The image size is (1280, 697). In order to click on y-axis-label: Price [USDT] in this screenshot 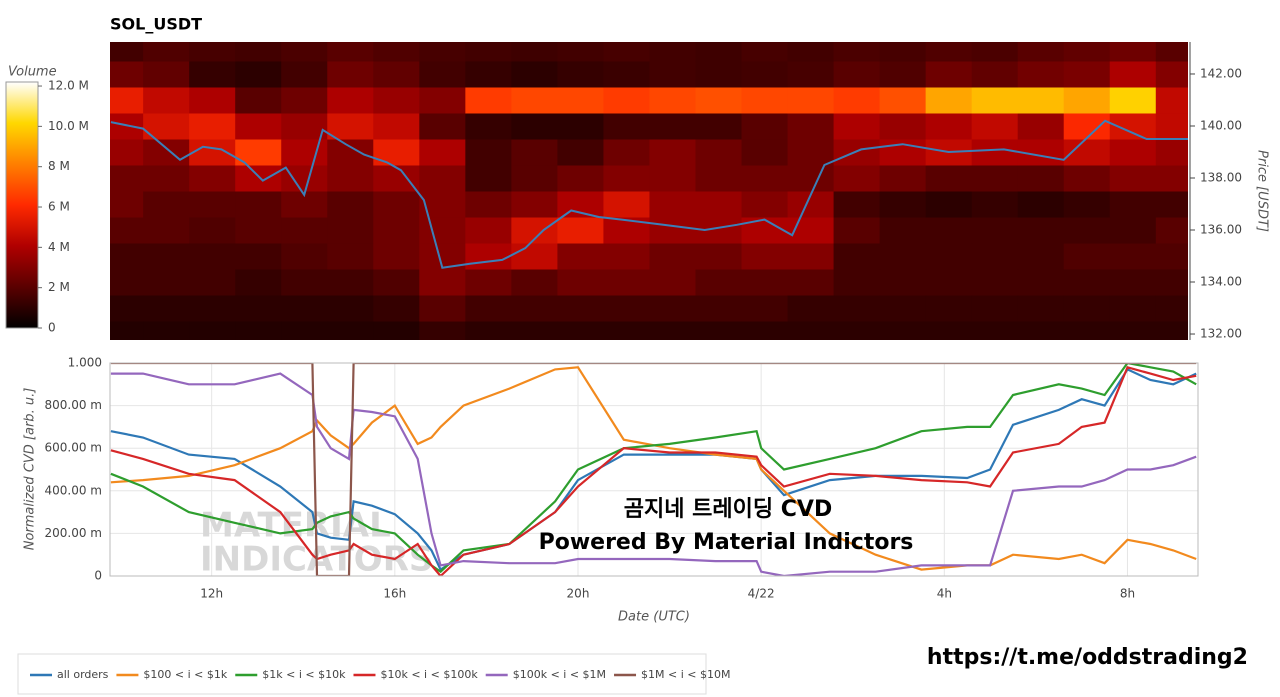, I will do `click(1262, 191)`.